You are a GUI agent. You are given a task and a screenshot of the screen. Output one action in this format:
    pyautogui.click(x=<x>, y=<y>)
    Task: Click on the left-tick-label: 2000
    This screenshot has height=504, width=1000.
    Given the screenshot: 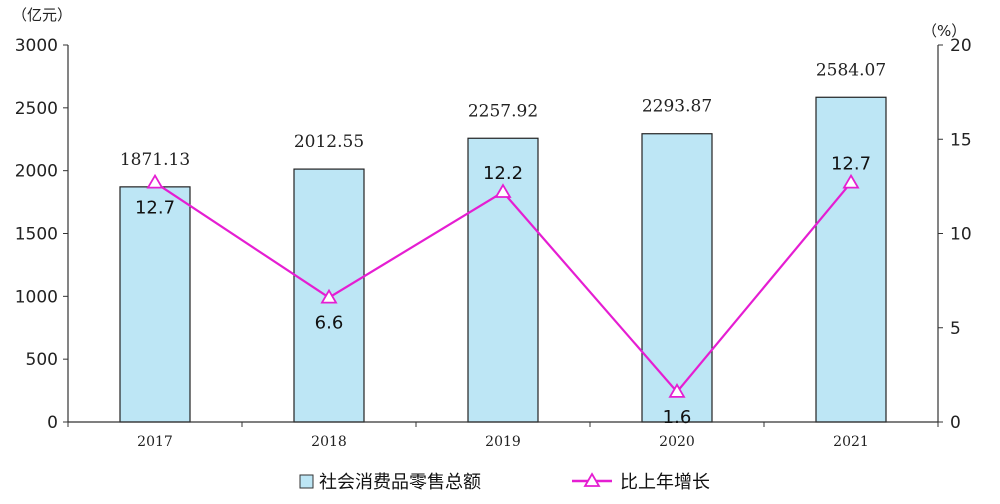 What is the action you would take?
    pyautogui.click(x=36, y=172)
    